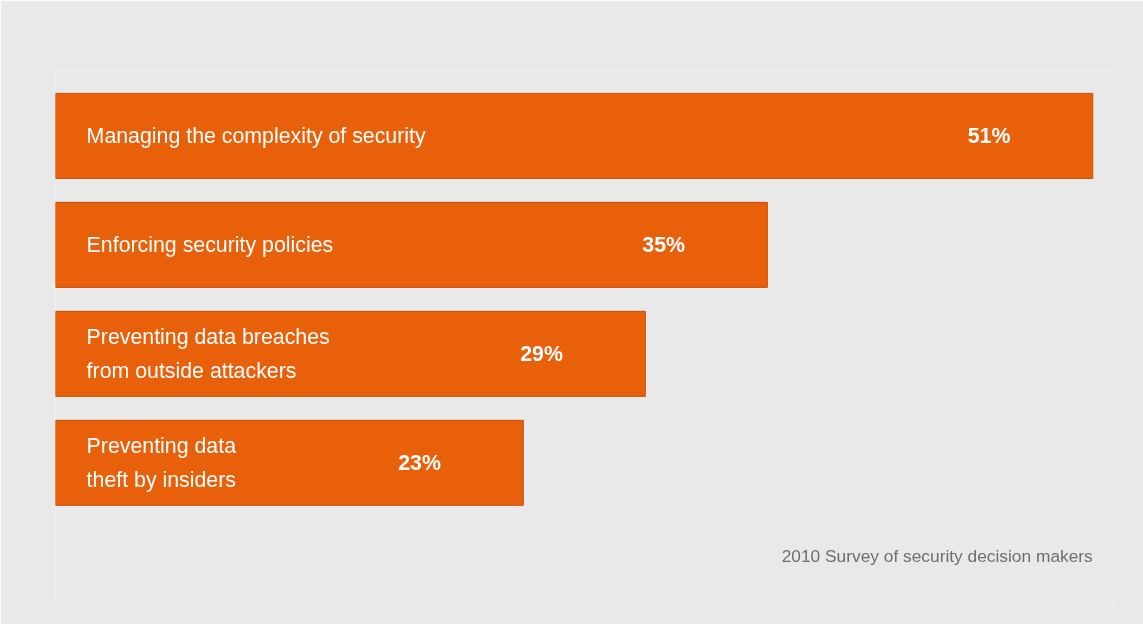 This screenshot has width=1143, height=624. What do you see at coordinates (663, 244) in the screenshot?
I see `data-label: 35%` at bounding box center [663, 244].